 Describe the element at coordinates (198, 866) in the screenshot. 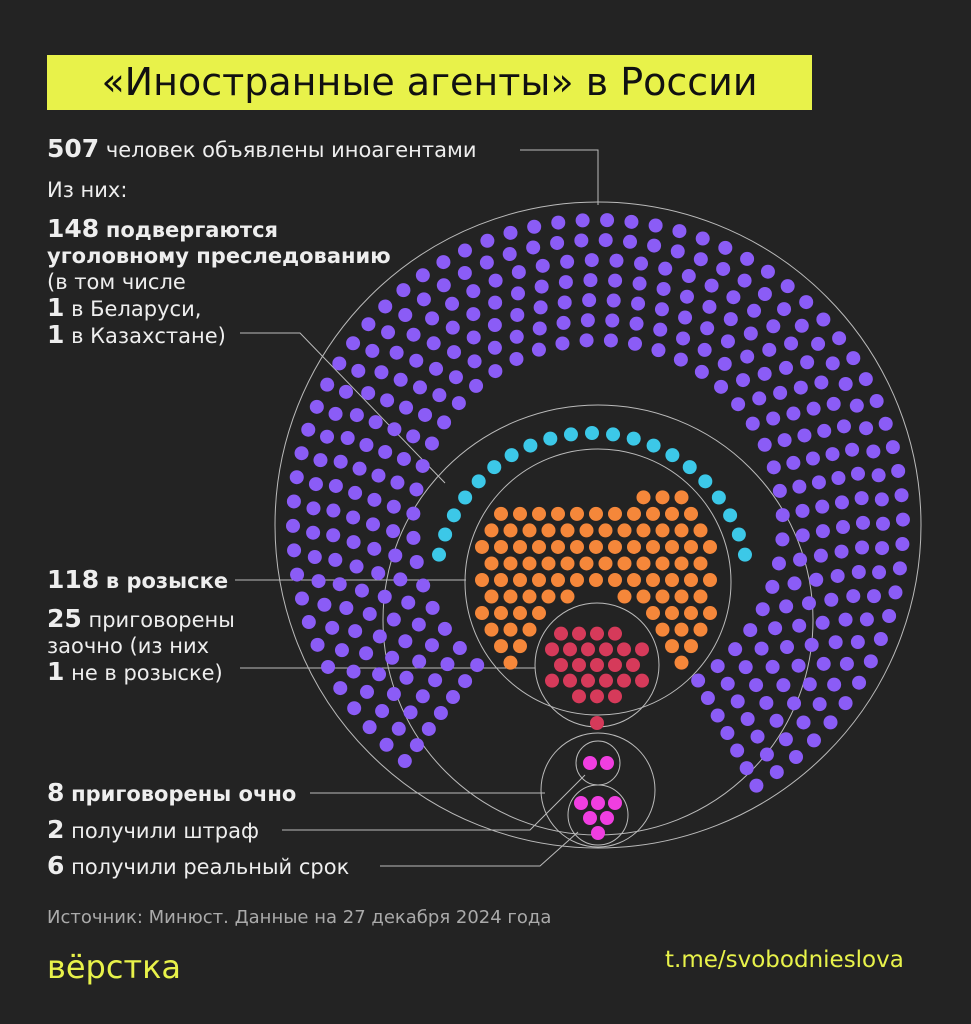

I see `prison-label: 6 получили реальный срок` at that location.